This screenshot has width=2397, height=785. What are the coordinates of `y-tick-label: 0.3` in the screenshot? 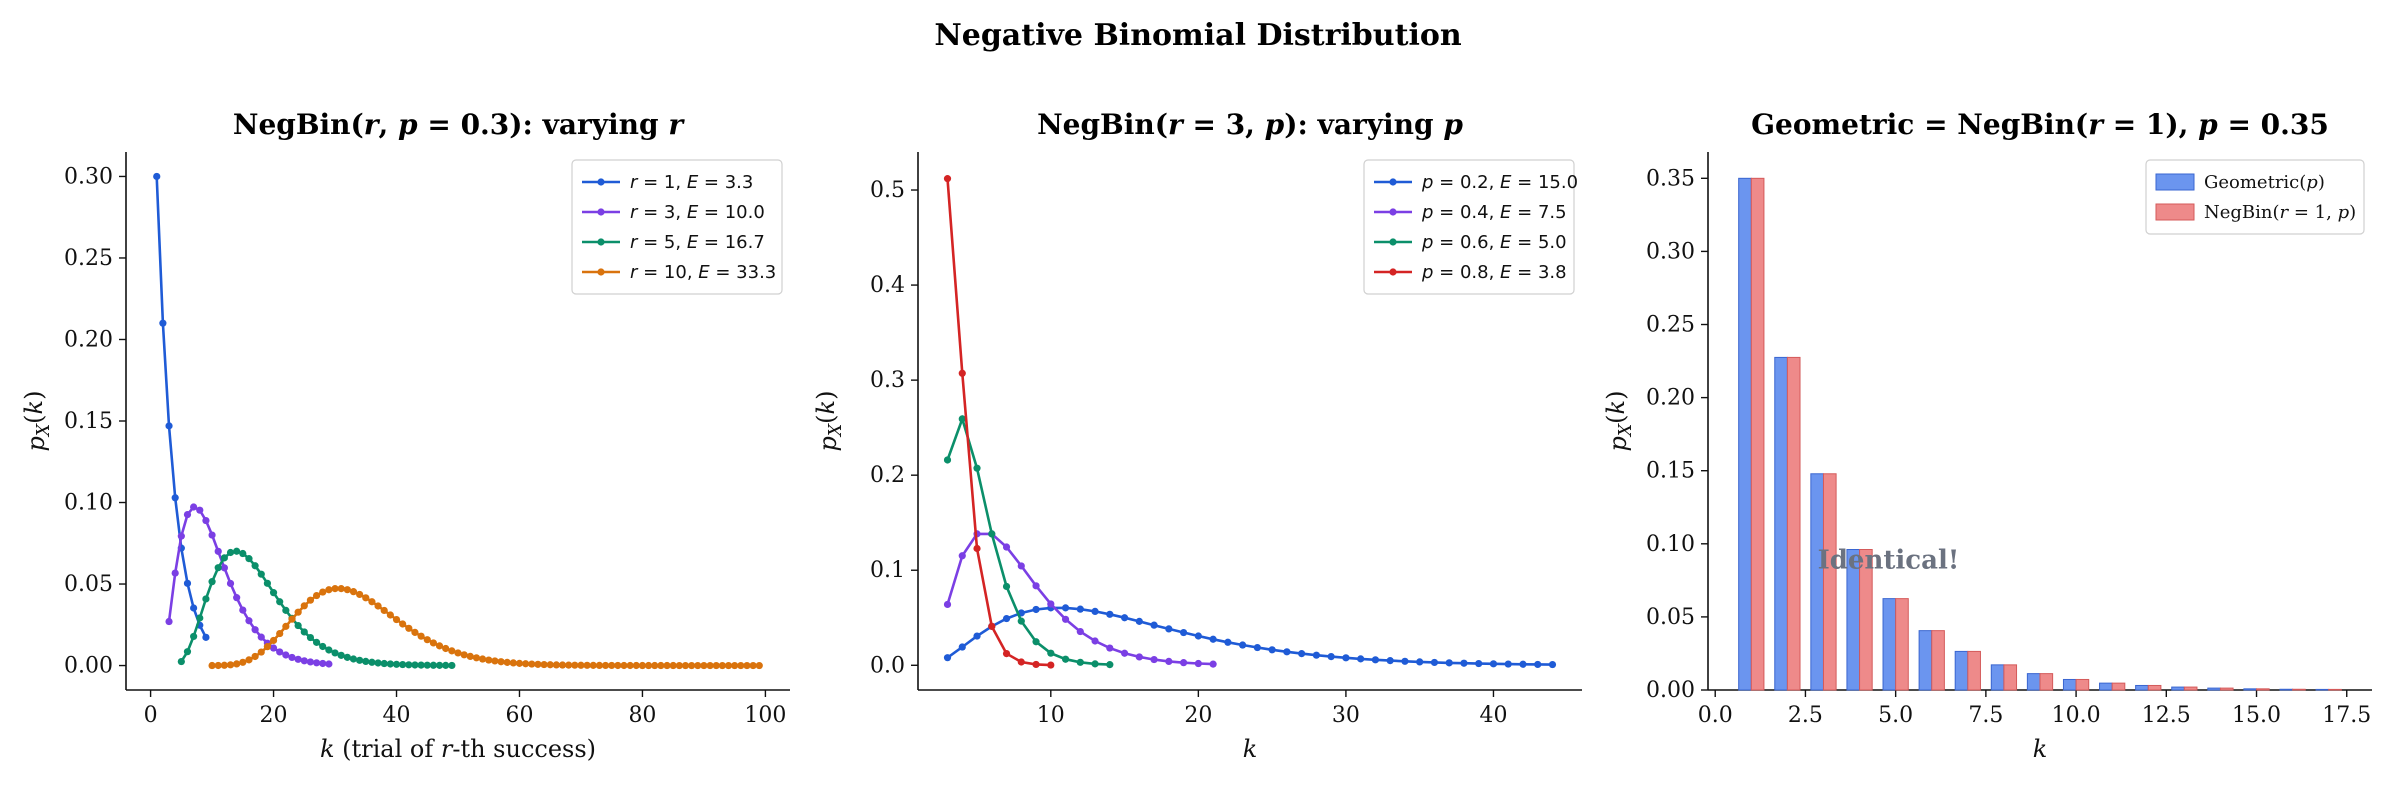 It's located at (887, 380).